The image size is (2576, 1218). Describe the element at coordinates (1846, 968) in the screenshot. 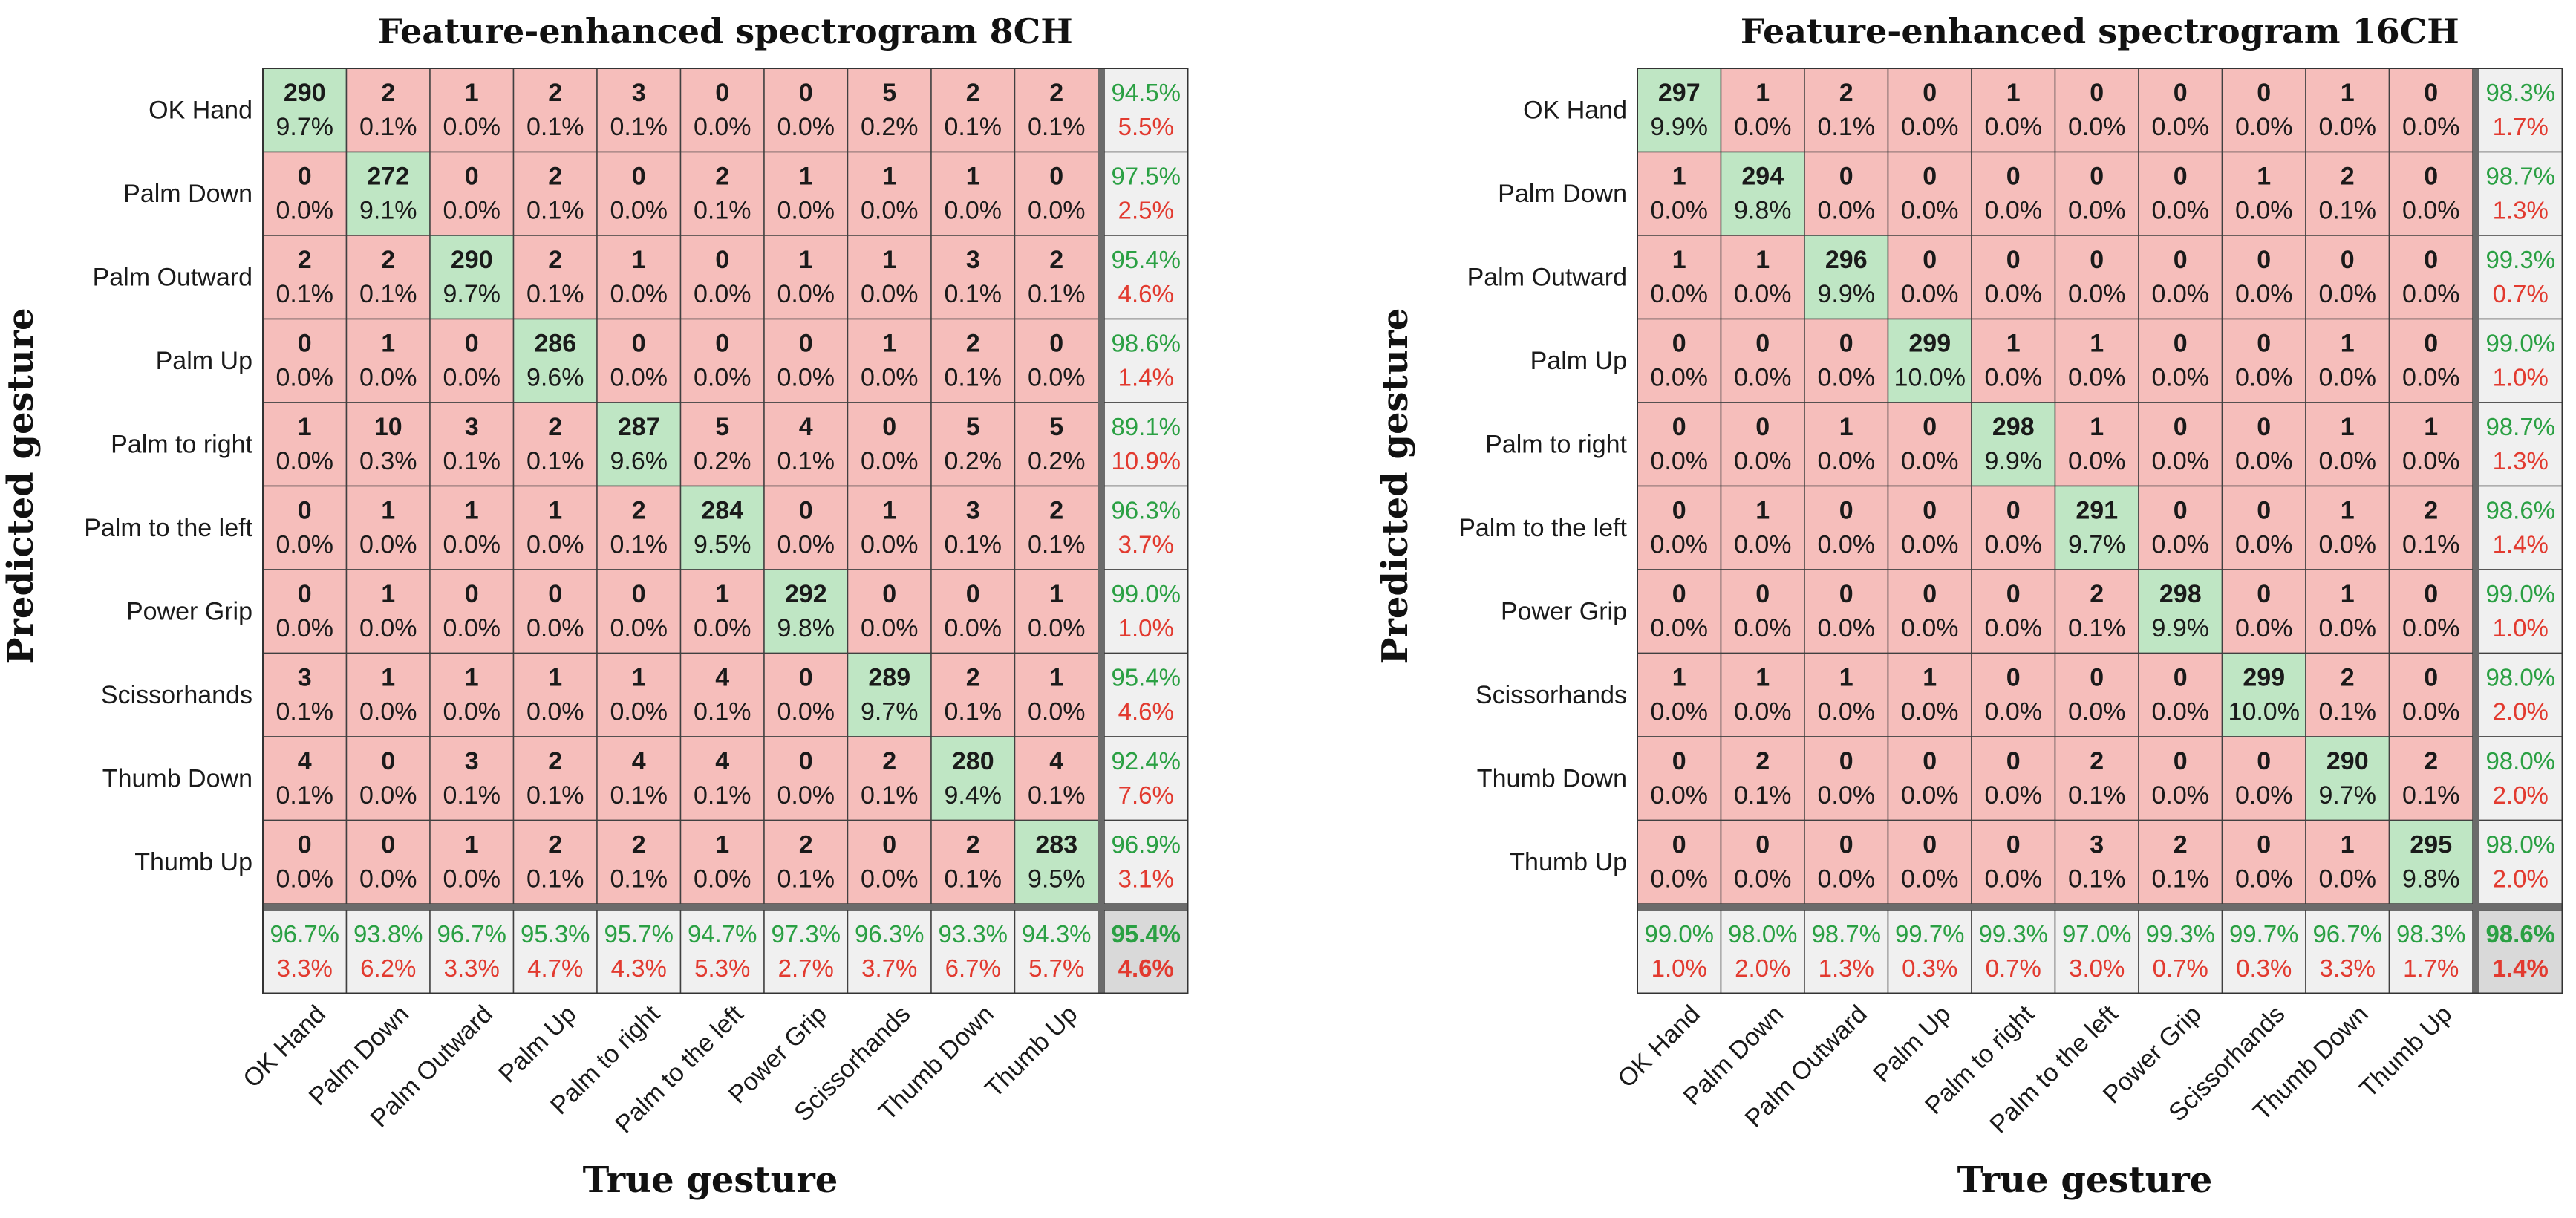

I see `column-error-rate: 1.3%` at that location.